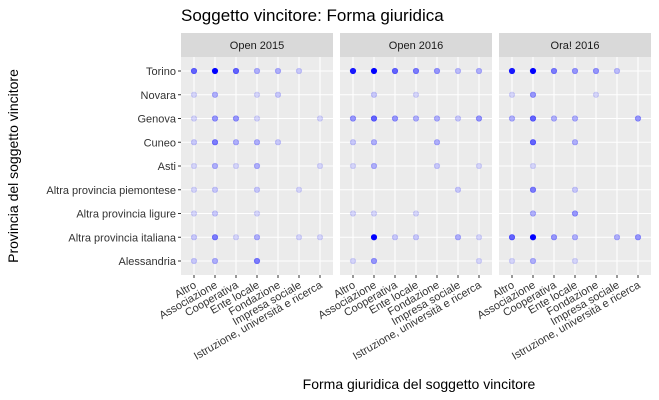 The image size is (659, 400). I want to click on facet-strip-label: Open 2016, so click(416, 46).